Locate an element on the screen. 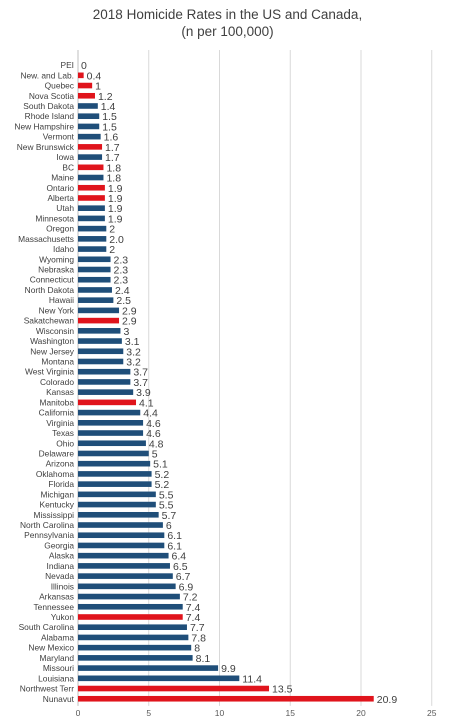 The height and width of the screenshot is (720, 455). data-label: 1.4 is located at coordinates (108, 107).